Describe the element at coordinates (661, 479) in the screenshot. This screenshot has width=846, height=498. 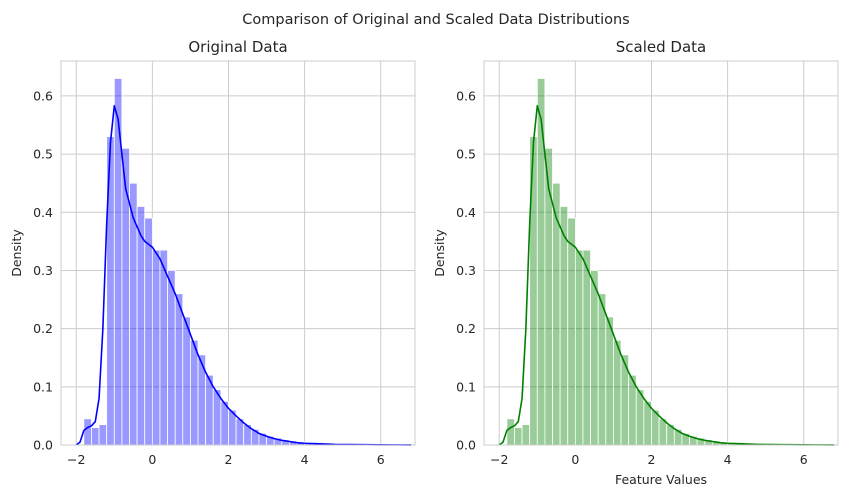
I see `x-axis-label: Feature Values` at that location.